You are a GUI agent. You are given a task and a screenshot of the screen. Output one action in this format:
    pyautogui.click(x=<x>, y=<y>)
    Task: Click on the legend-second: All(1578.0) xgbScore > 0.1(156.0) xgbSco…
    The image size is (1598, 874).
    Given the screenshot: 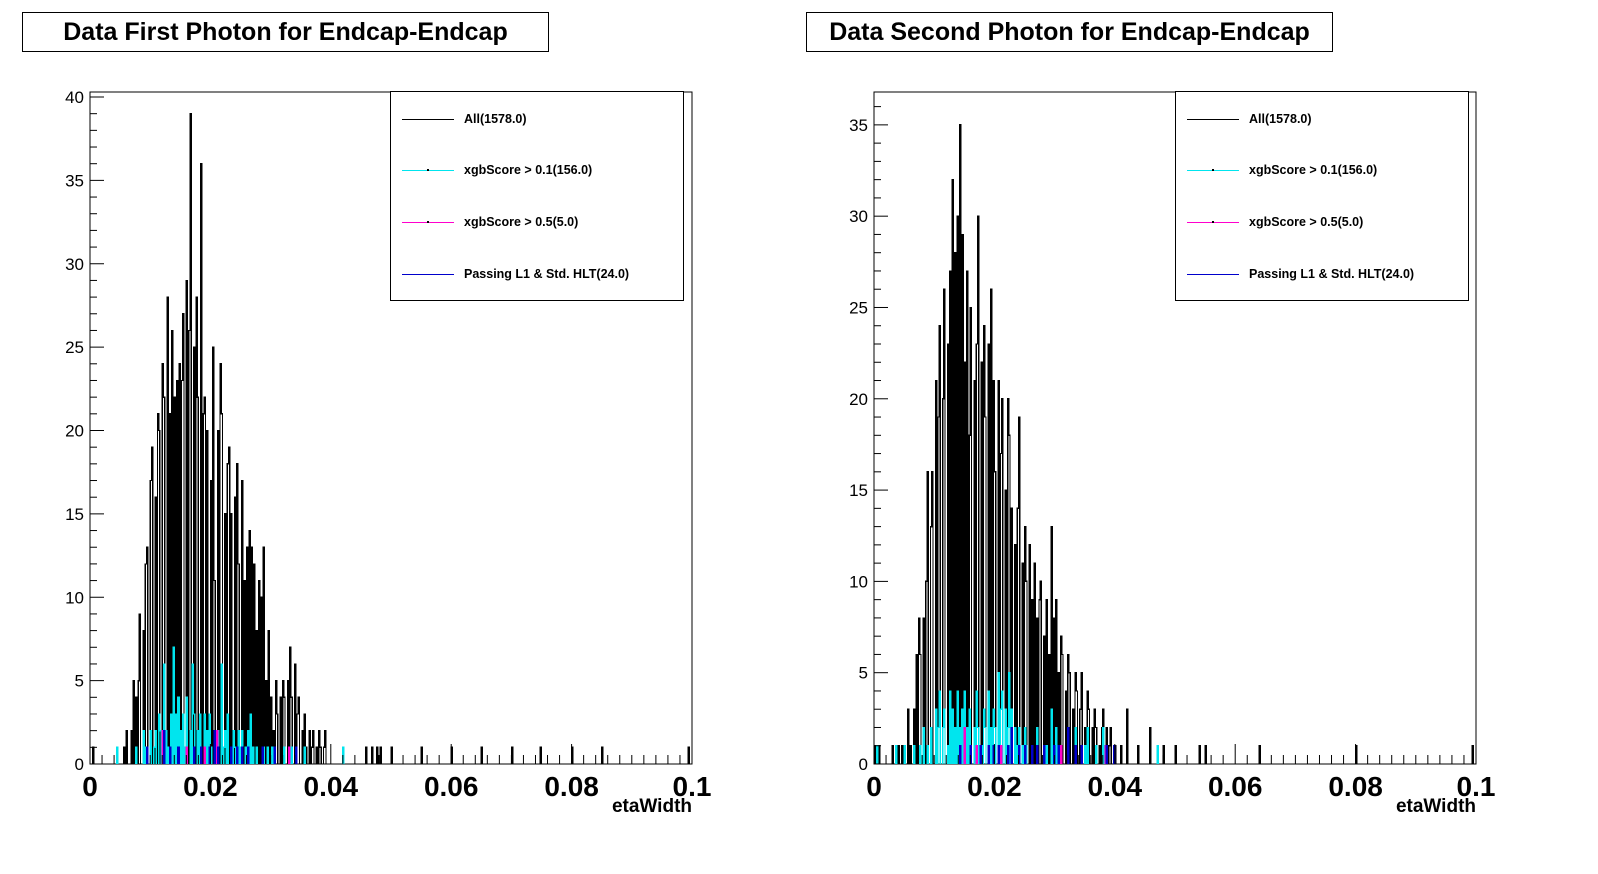 What is the action you would take?
    pyautogui.click(x=1322, y=196)
    